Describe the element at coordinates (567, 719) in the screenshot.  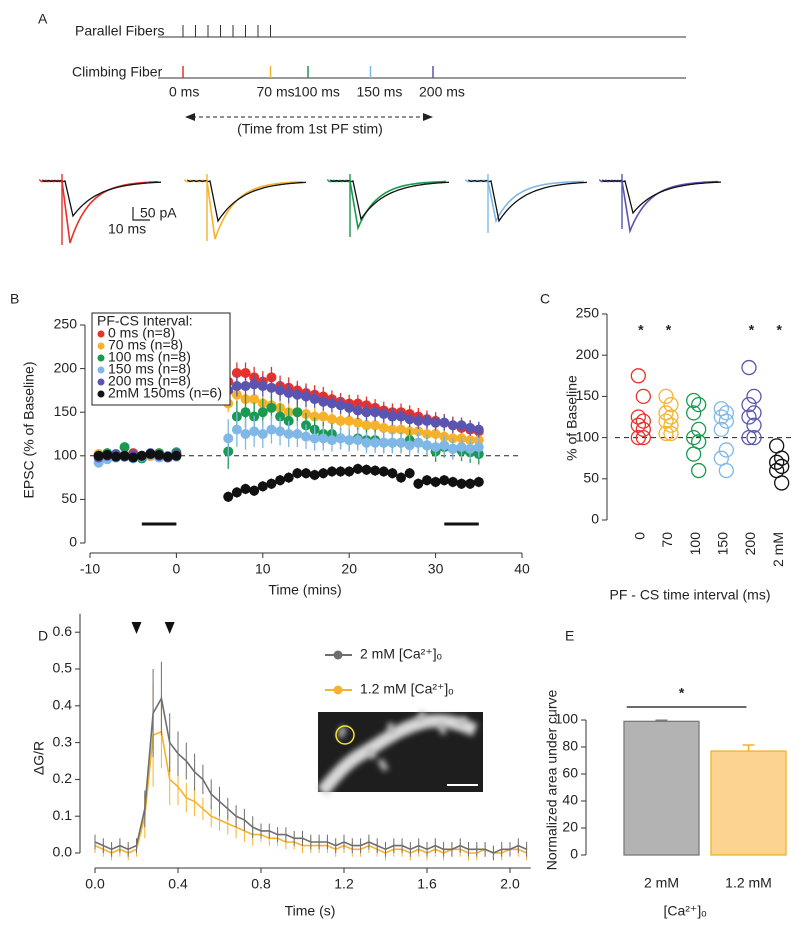
I see `y-tick-label: 100` at that location.